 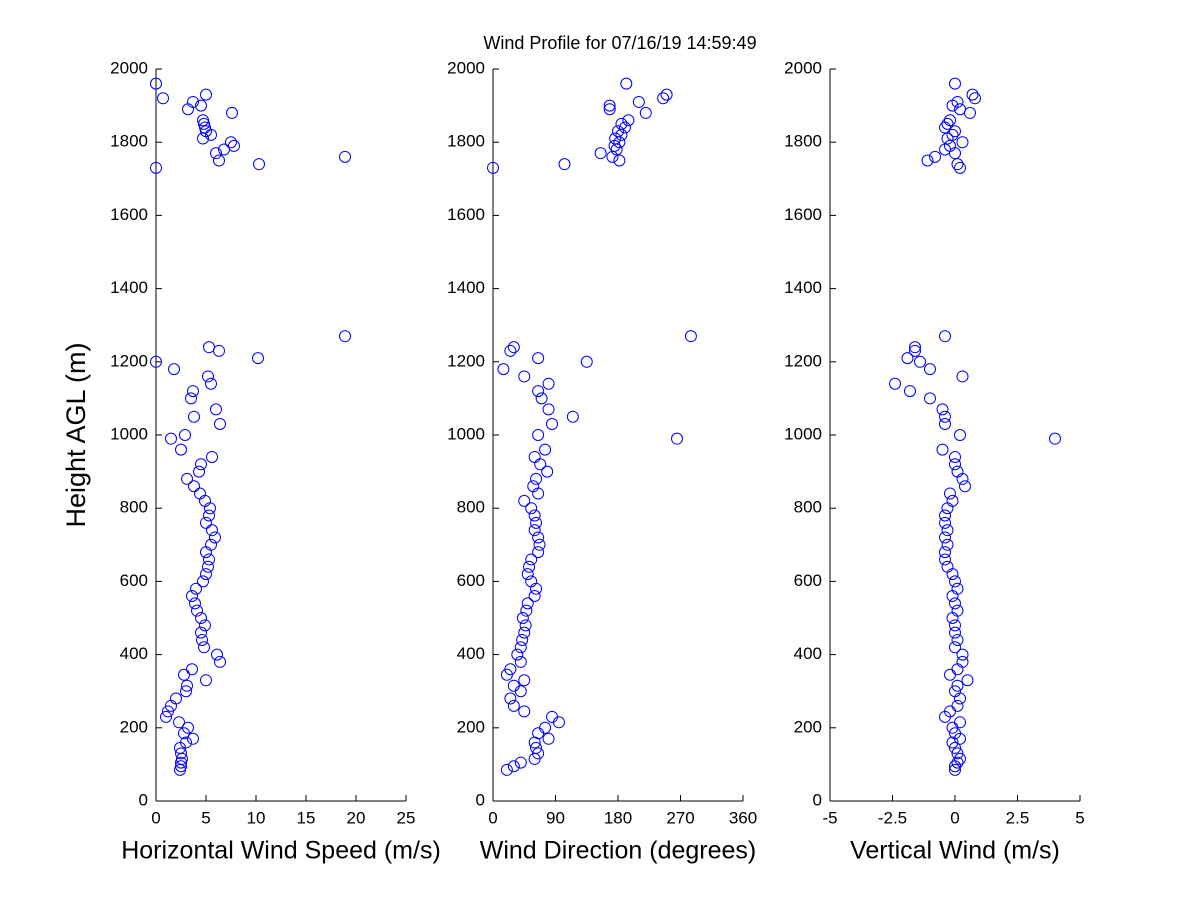 I want to click on y-tick-label: 1200, so click(x=129, y=360).